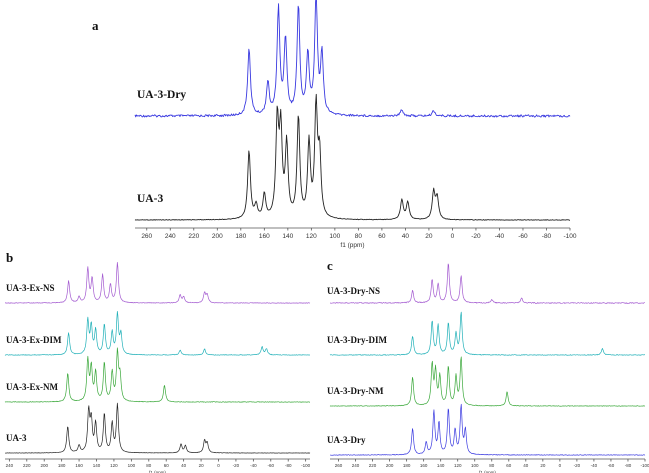 This screenshot has height=473, width=649. Describe the element at coordinates (157, 283) in the screenshot. I see `spectrum-ua-3-ex-ns` at that location.